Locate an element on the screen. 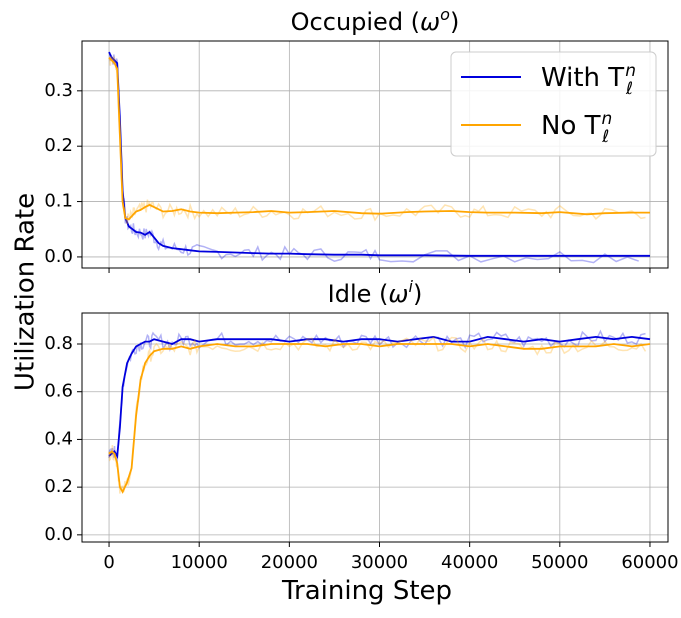  occupied-title: Occupied (ωo) is located at coordinates (375, 20).